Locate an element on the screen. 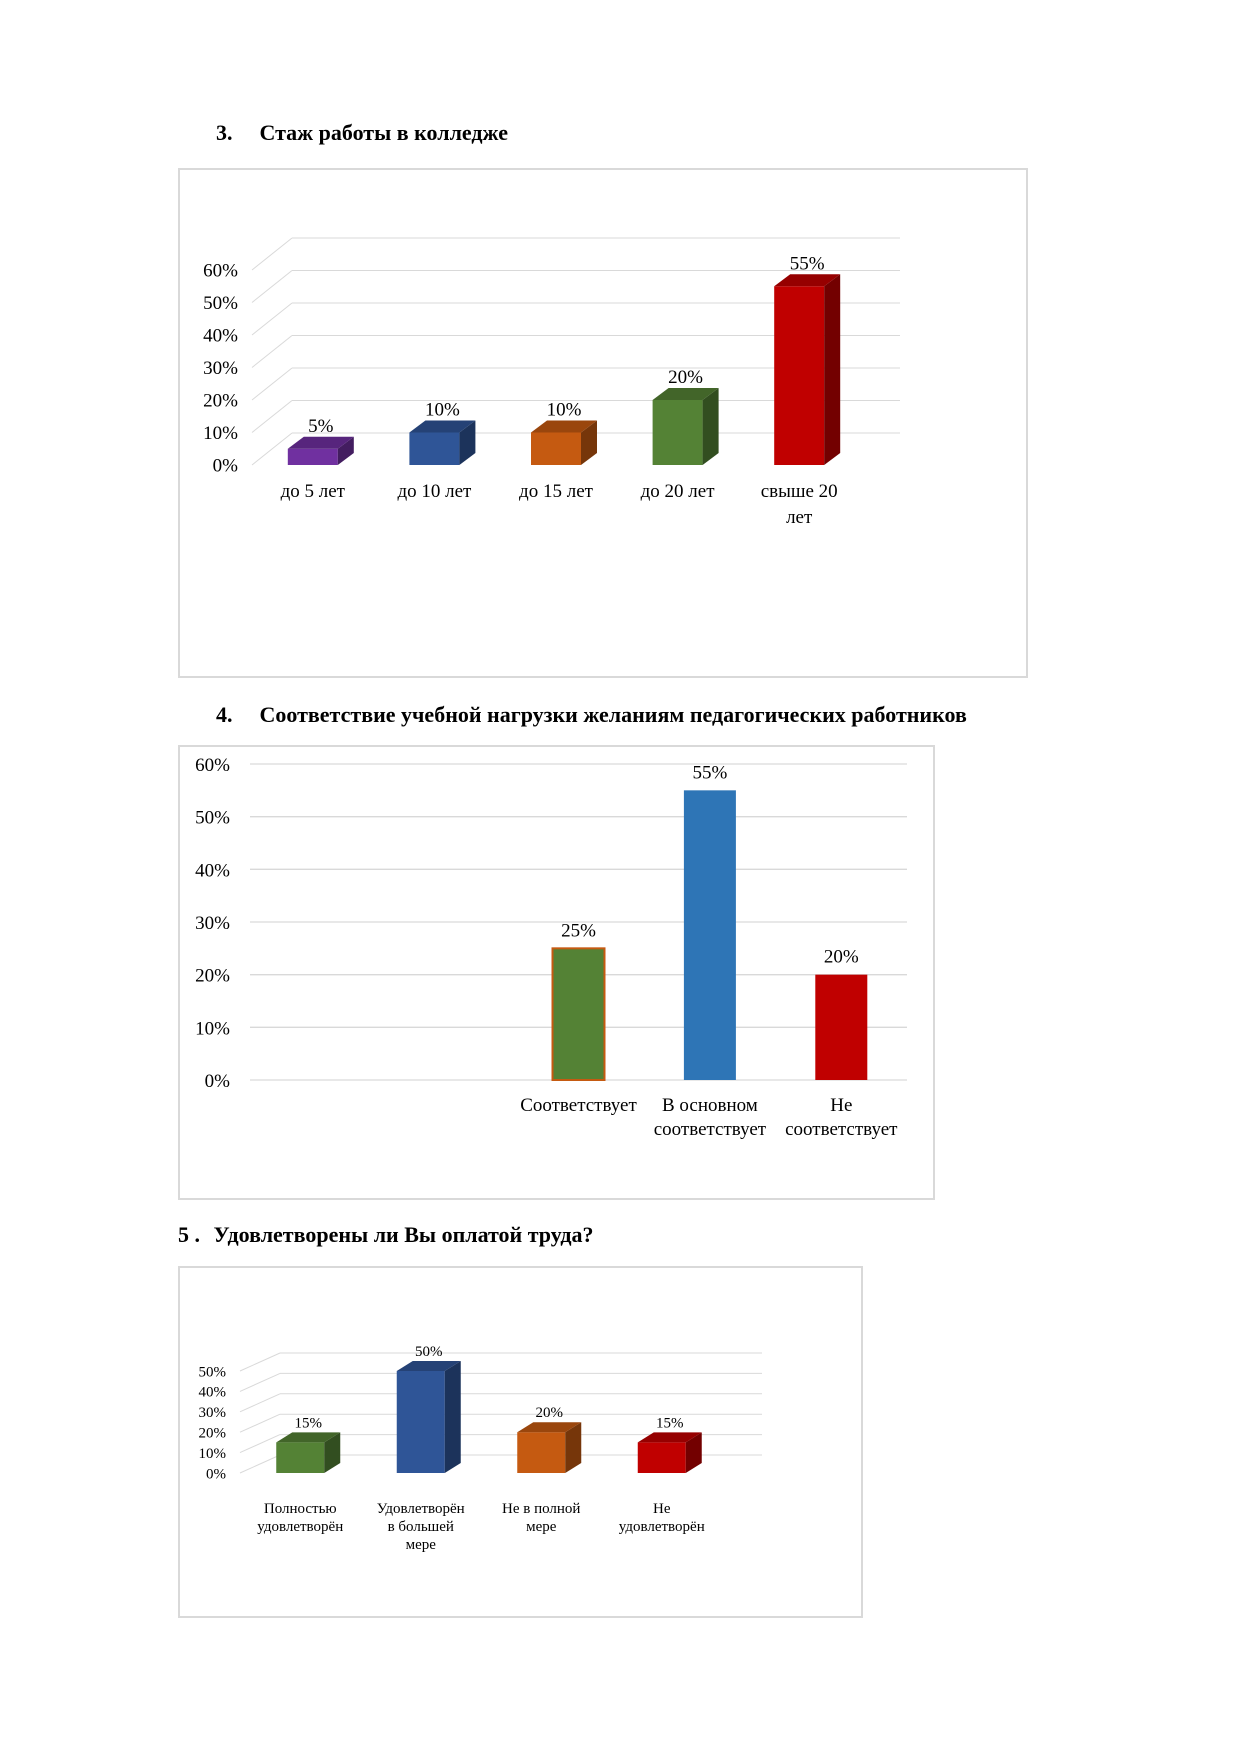 The width and height of the screenshot is (1241, 1755). category-label: В основном is located at coordinates (710, 1105).